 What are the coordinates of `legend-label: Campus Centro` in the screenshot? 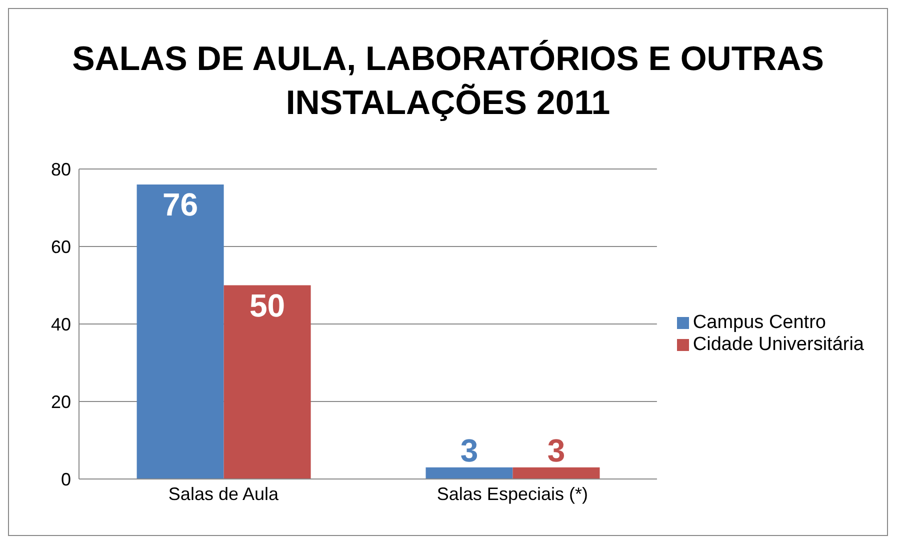 It's located at (759, 322).